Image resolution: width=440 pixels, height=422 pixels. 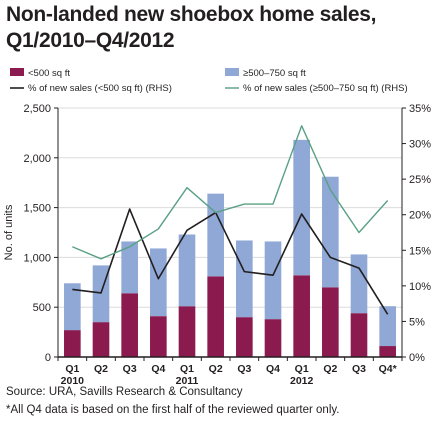 I want to click on y-tick-label: 1,000, so click(x=37, y=258).